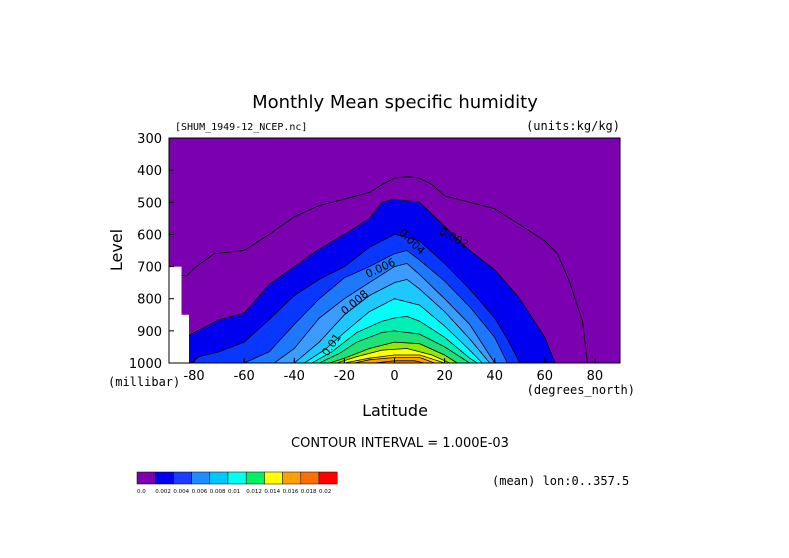  What do you see at coordinates (144, 382) in the screenshot?
I see `y-unit-label: (millibar)` at bounding box center [144, 382].